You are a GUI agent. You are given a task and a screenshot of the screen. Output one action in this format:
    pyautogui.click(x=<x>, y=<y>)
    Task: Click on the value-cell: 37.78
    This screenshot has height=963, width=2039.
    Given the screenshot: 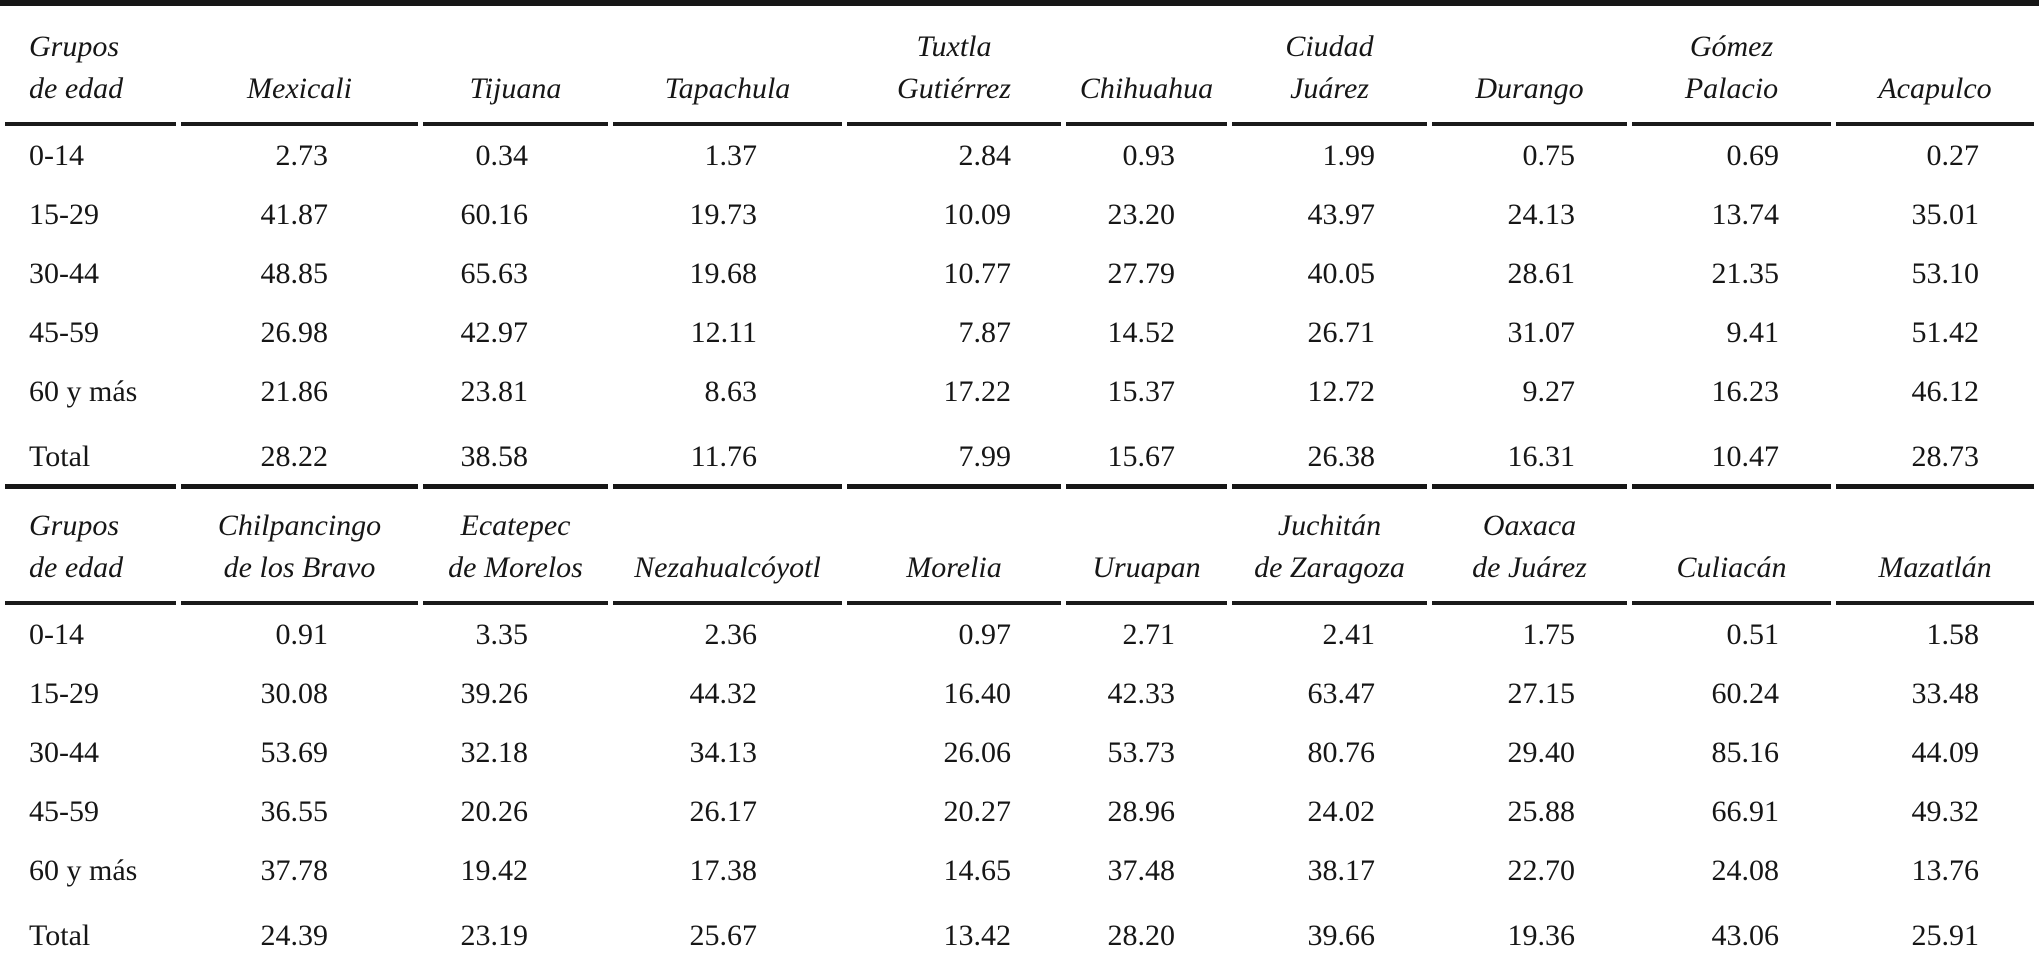 What is the action you would take?
    pyautogui.click(x=294, y=870)
    